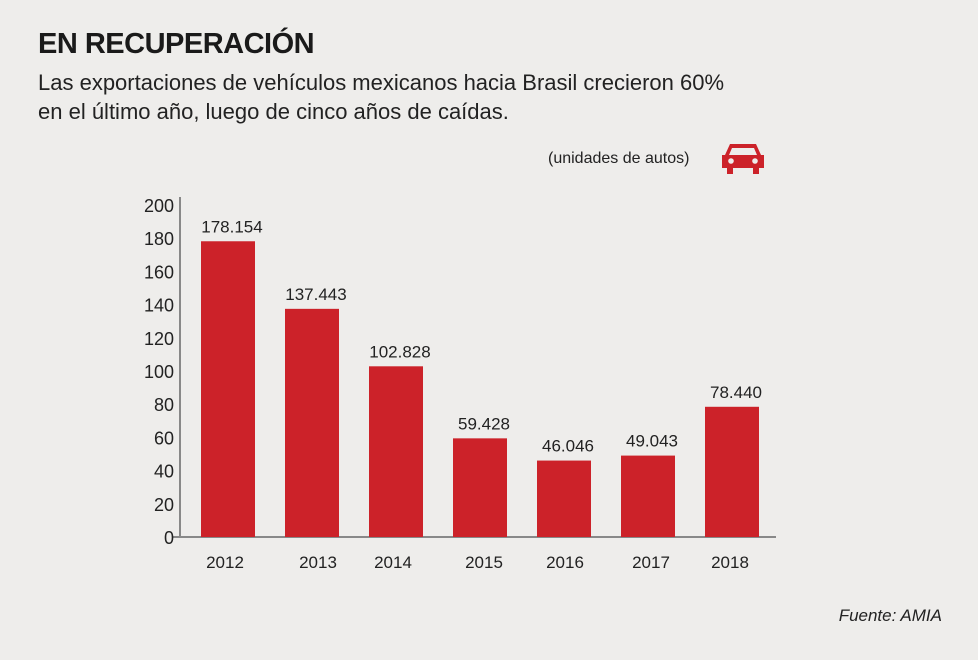 This screenshot has height=660, width=978. Describe the element at coordinates (399, 351) in the screenshot. I see `data-label: 102.828` at that location.